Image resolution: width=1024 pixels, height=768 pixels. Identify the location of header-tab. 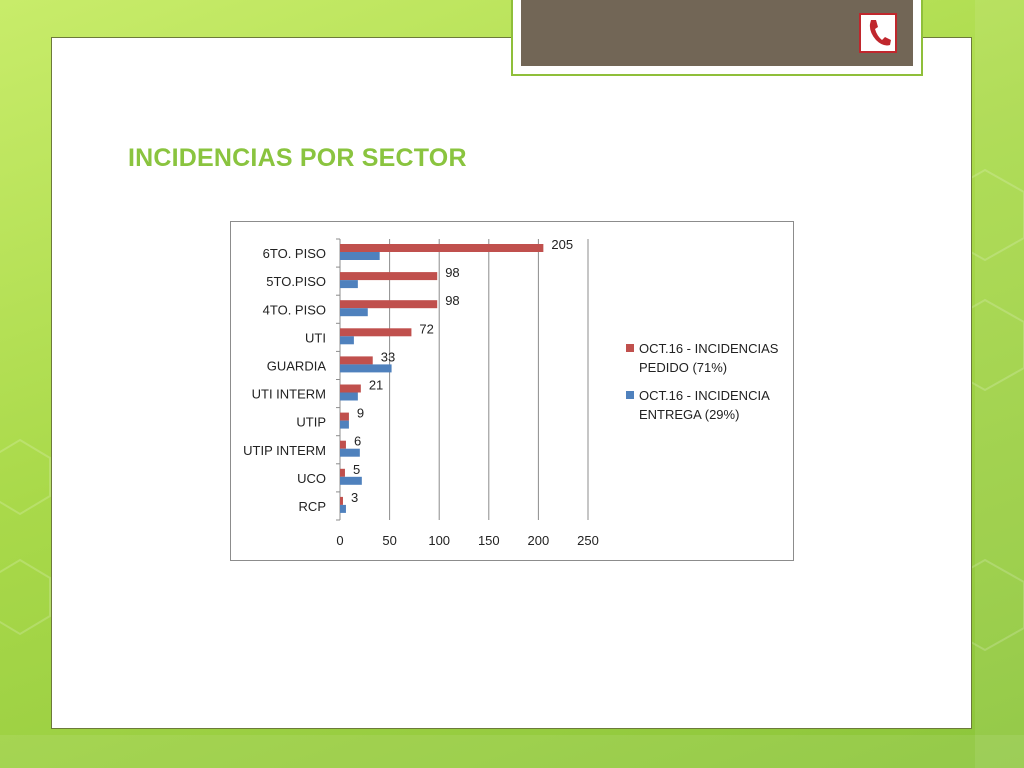
(717, 38).